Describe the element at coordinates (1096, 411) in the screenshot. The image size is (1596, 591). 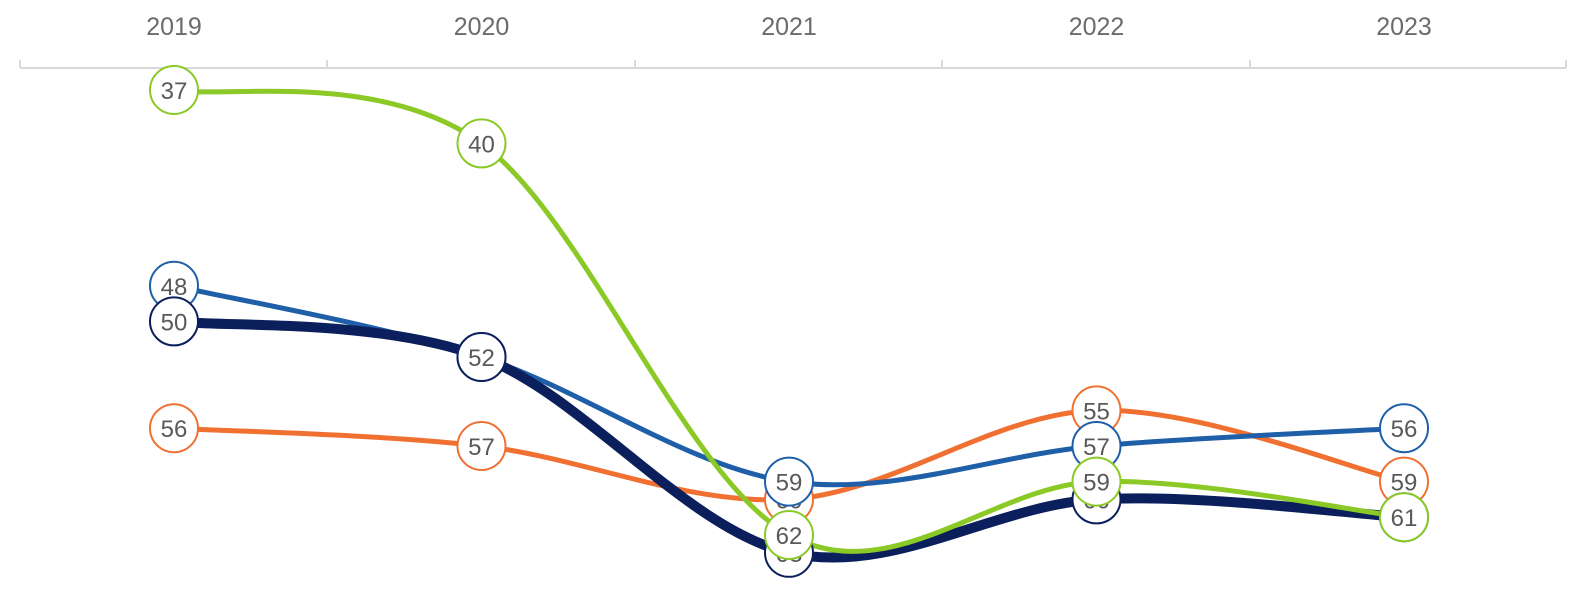
I see `data-label: 55` at that location.